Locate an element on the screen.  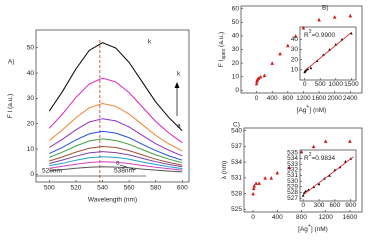
r-squared: R2=0.9900 is located at coordinates (320, 33).